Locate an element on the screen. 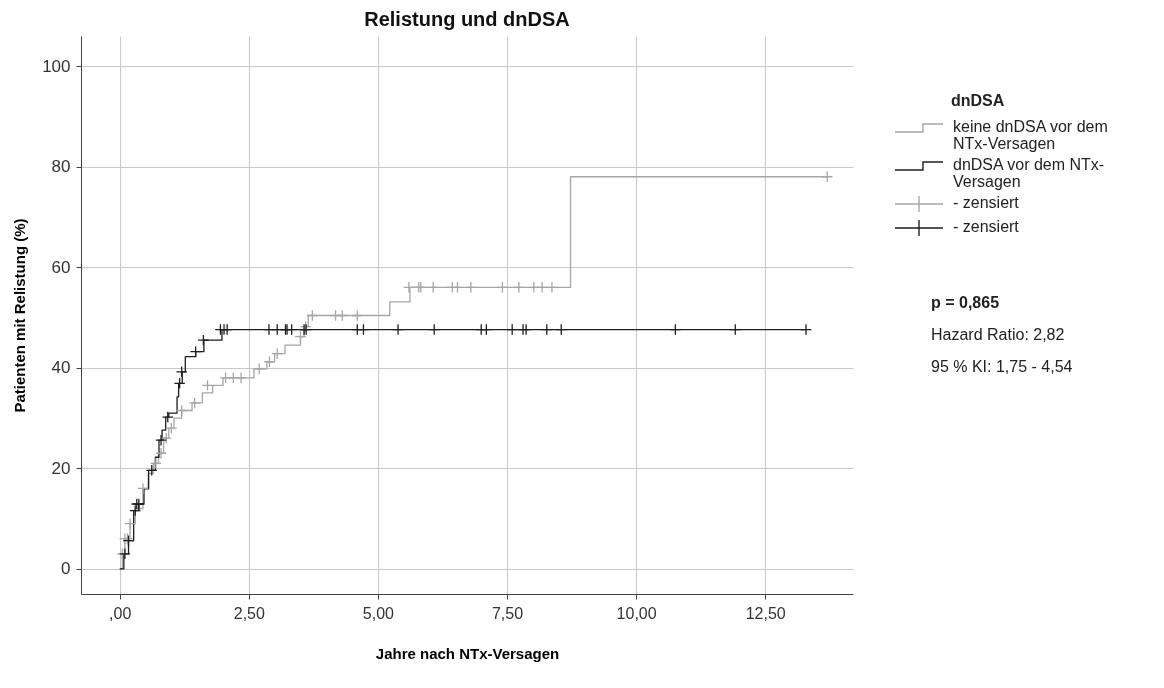  legend-label: dnDSA vor dem NTx-Versagen is located at coordinates (1029, 173).